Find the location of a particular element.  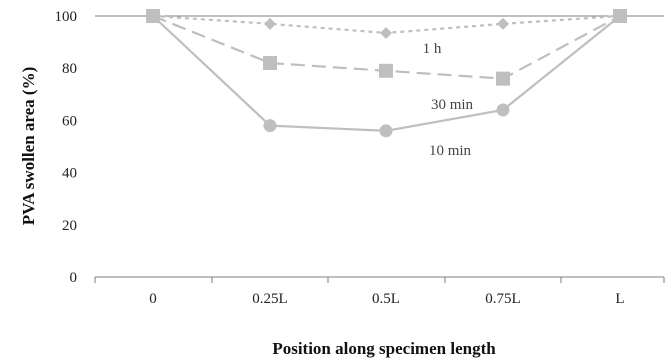

x-tick-label: 0 is located at coordinates (153, 299).